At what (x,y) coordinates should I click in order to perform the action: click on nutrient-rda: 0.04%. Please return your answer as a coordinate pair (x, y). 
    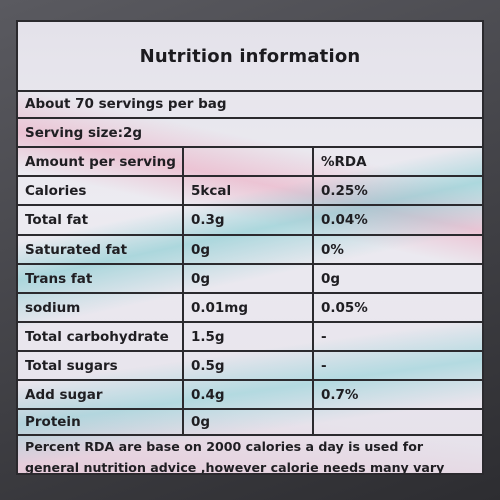
    Looking at the image, I should click on (397, 220).